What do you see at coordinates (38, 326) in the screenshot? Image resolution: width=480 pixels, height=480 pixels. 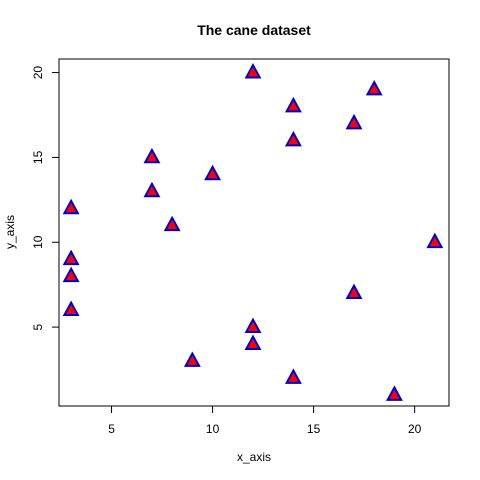 I see `y-tick-label: 5` at bounding box center [38, 326].